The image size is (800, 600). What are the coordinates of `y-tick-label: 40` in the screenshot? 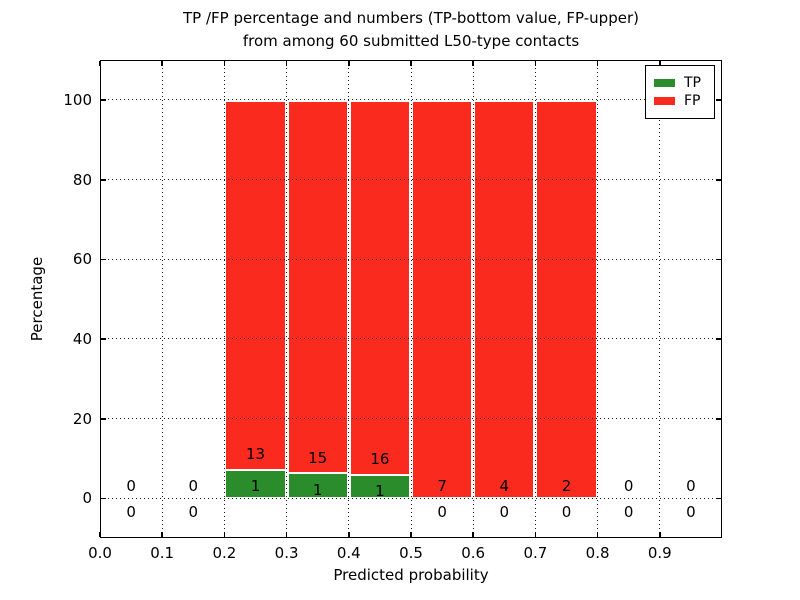 It's located at (82, 338).